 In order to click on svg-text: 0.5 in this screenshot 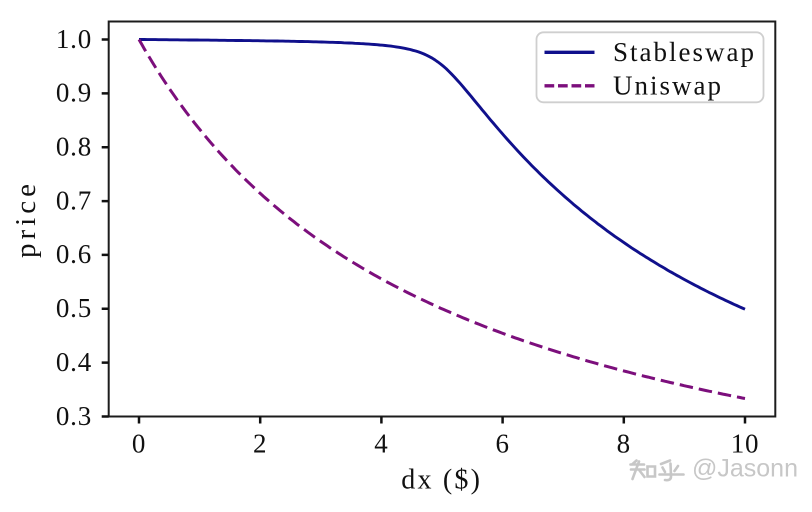, I will do `click(74, 308)`.